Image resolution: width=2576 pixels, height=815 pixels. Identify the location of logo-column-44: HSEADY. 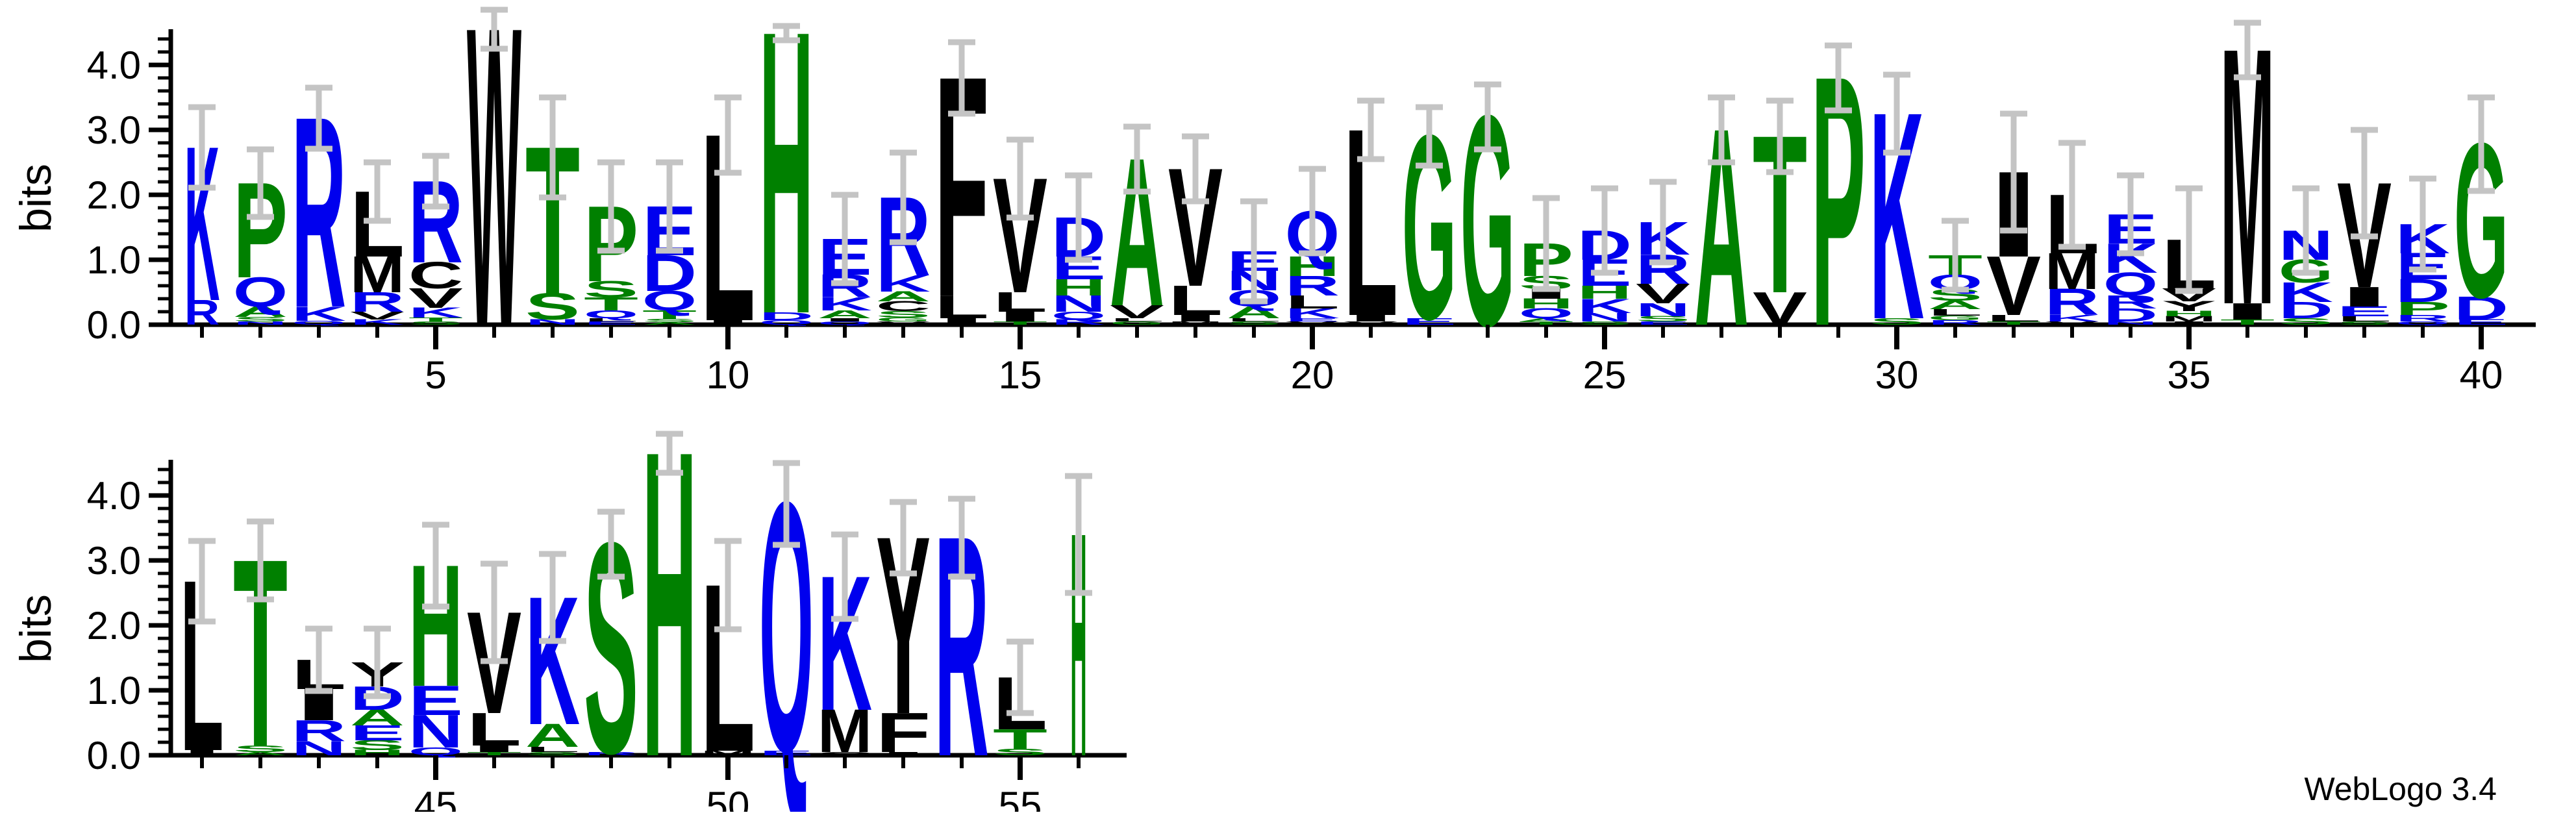
(377, 691).